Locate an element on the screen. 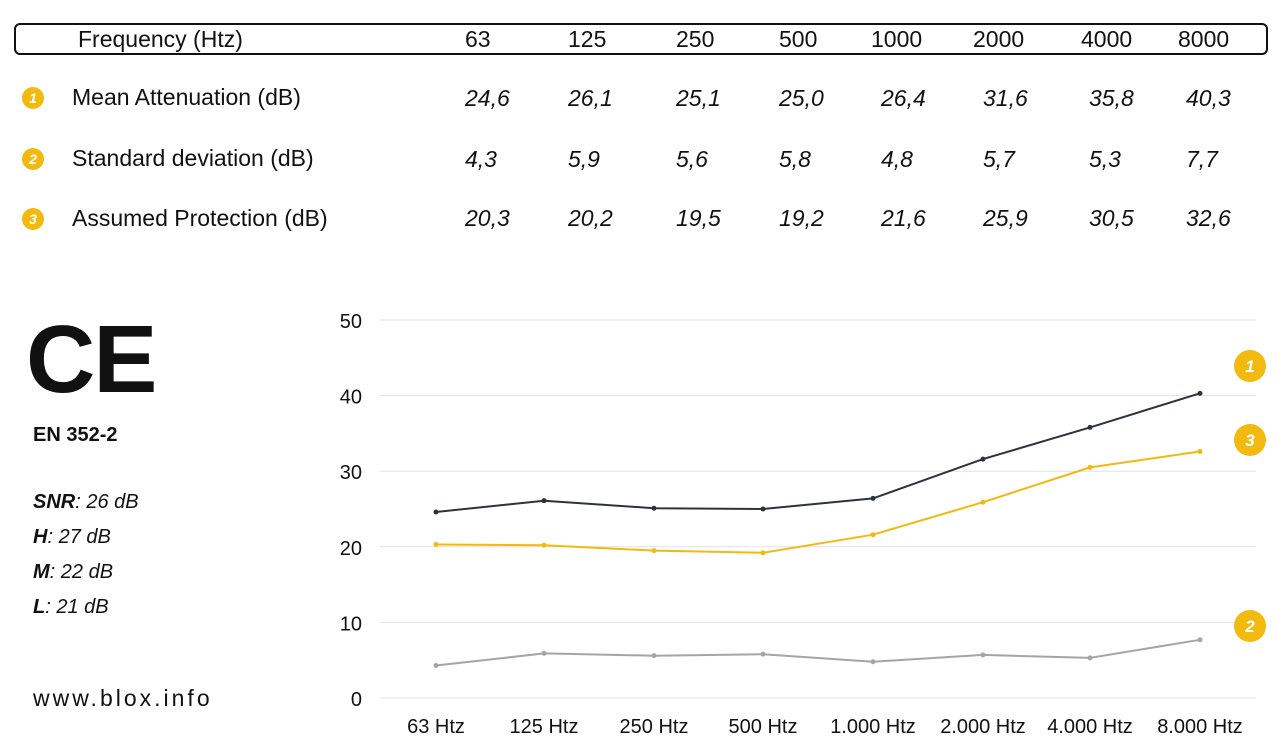 The height and width of the screenshot is (754, 1284). website-link: www.blox.info is located at coordinates (123, 698).